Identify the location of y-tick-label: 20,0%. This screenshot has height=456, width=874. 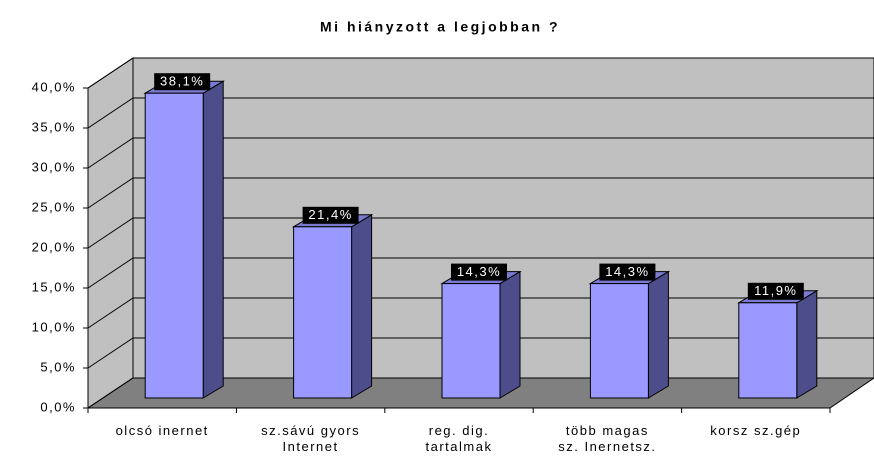
(54, 246).